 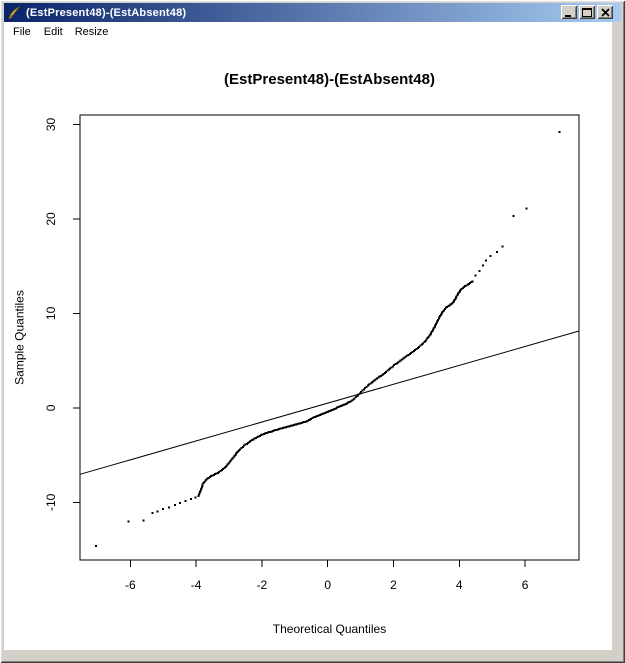 I want to click on minimize-button, so click(x=569, y=12).